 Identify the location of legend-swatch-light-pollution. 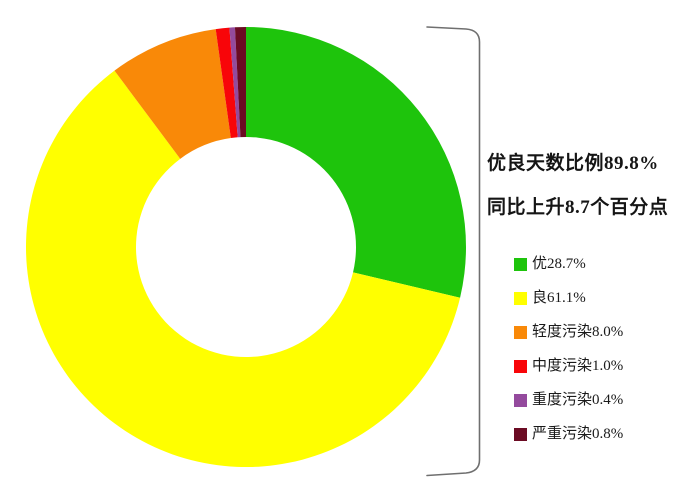
(520, 332).